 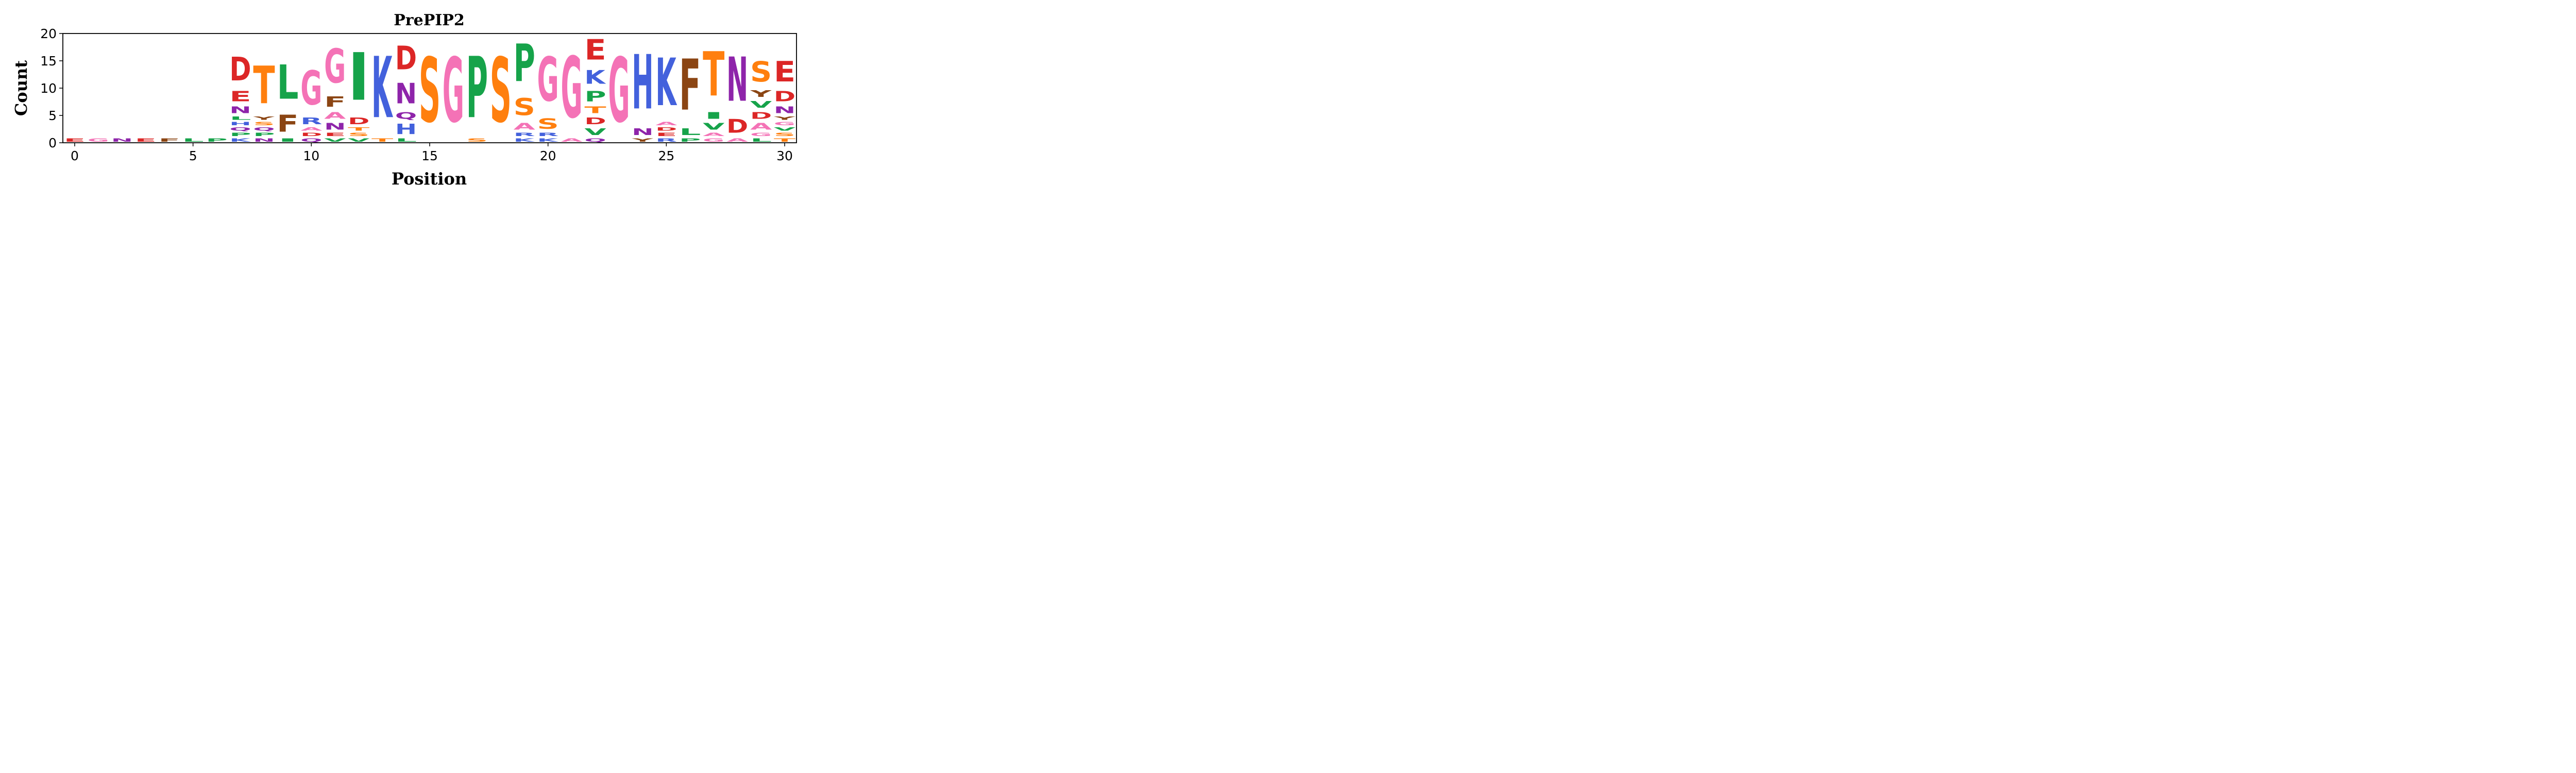 I want to click on x-tick-label: 15, so click(x=429, y=155).